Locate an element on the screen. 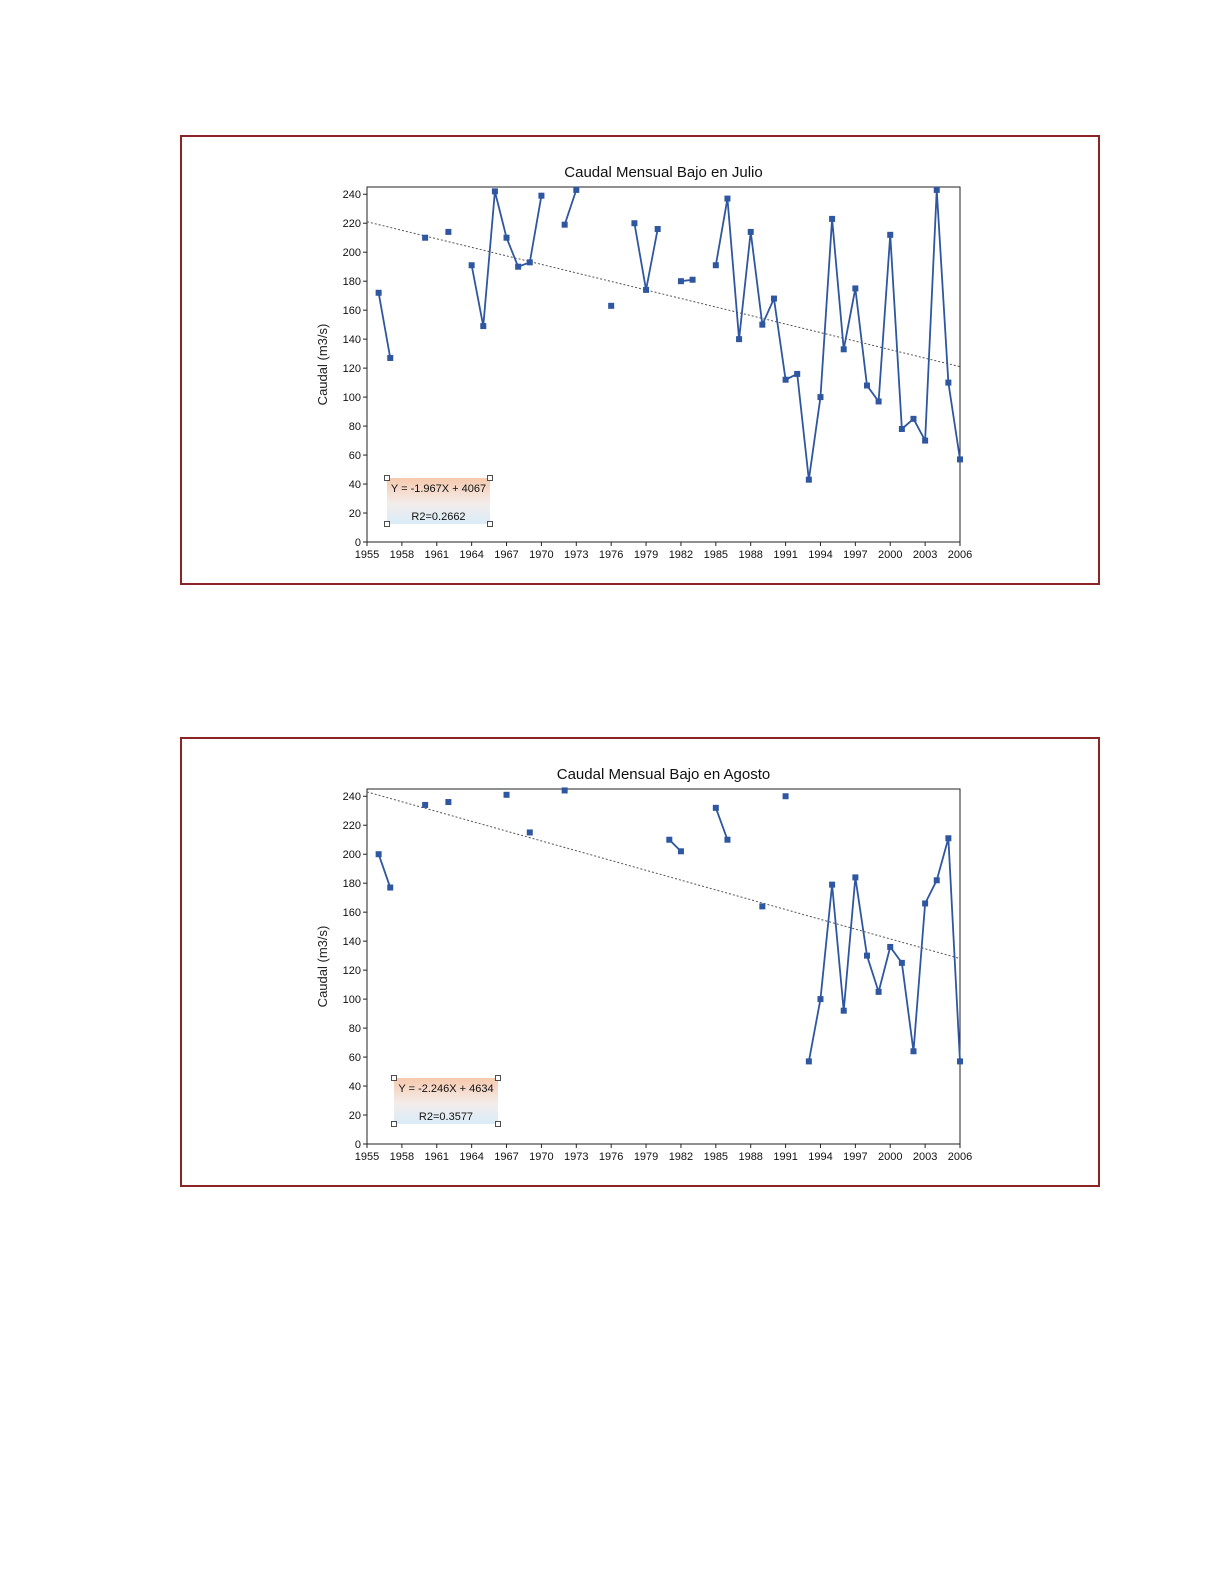 The height and width of the screenshot is (1593, 1230). regression-equation: Y = -2.246X + 4634 is located at coordinates (445, 1089).